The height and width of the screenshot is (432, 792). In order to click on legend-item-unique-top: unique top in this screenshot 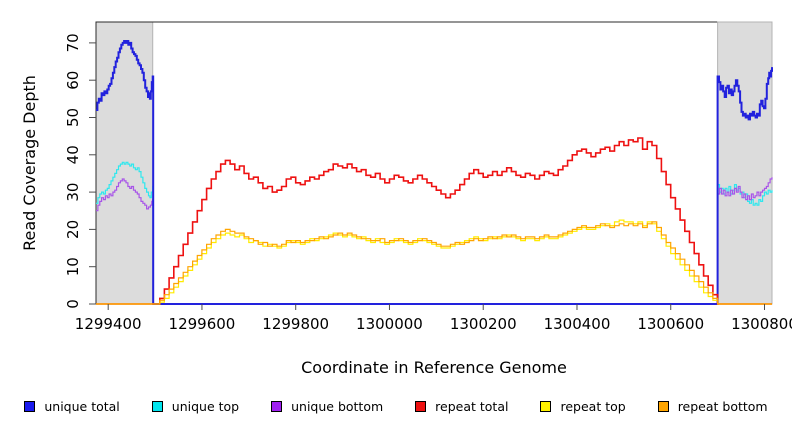, I will do `click(195, 406)`.